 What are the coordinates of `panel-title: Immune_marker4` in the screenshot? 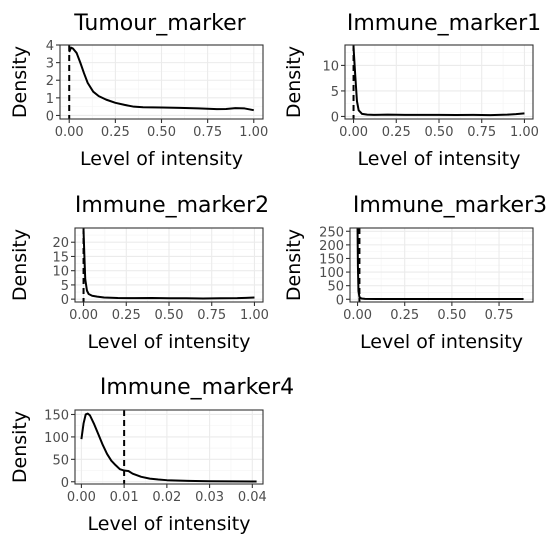 It's located at (197, 387).